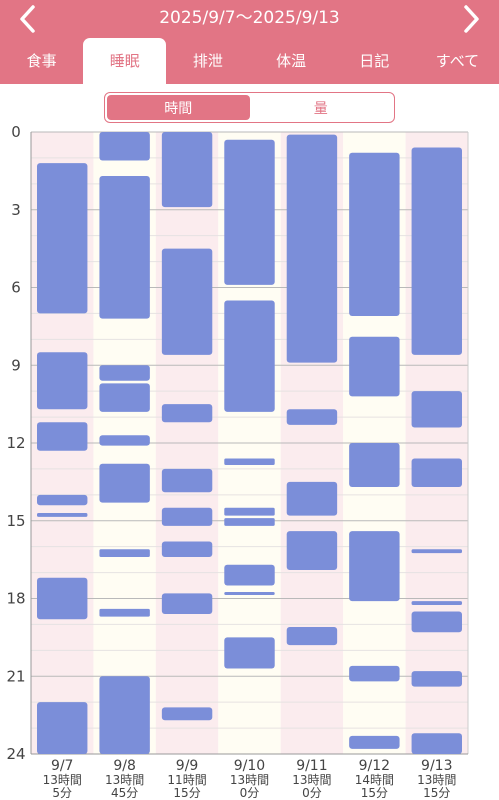 This screenshot has width=499, height=800. I want to click on tab-all: すべて, so click(457, 61).